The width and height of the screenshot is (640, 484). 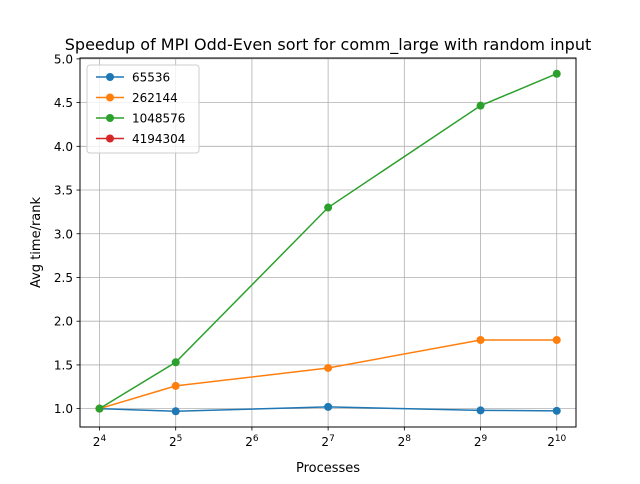 I want to click on x-axis: 24 25 26 27 28 29 210, so click(x=330, y=438).